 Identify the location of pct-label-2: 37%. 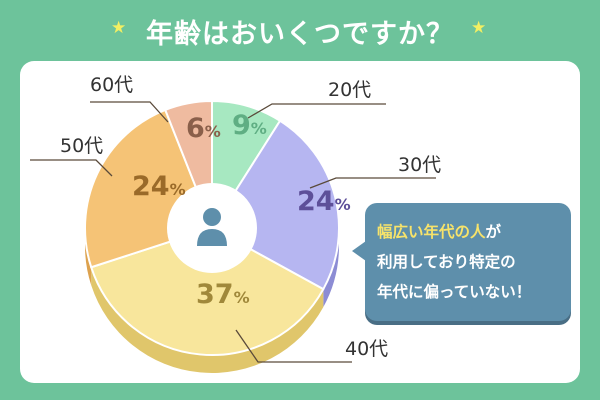
(223, 294).